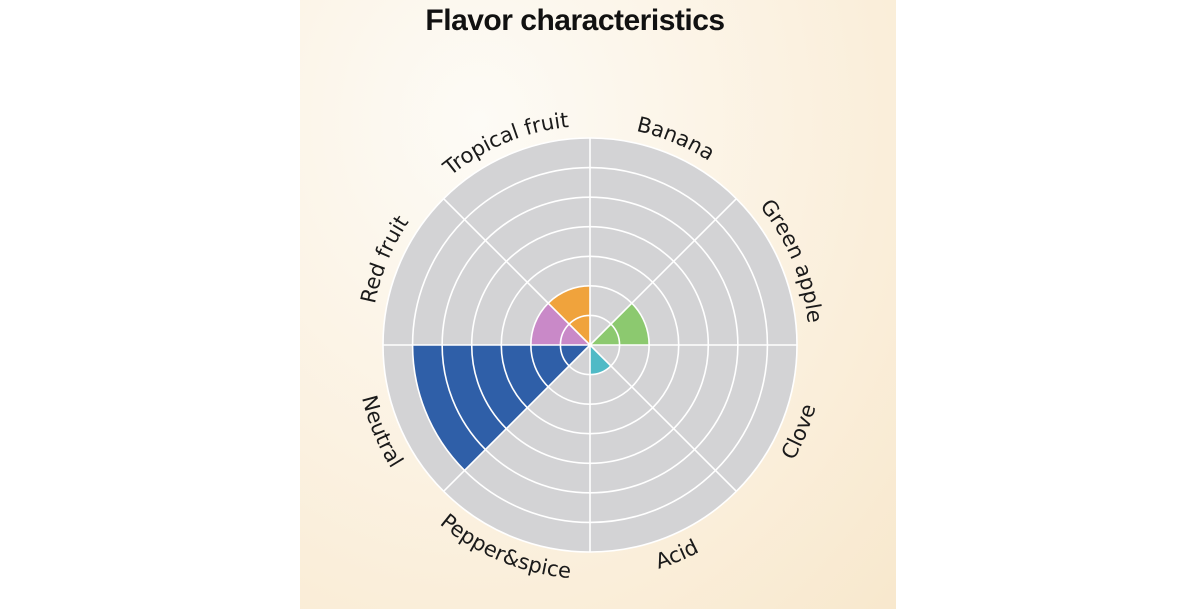 Image resolution: width=1200 pixels, height=609 pixels. Describe the element at coordinates (575, 20) in the screenshot. I see `chart-title: Flavor characteristics` at that location.